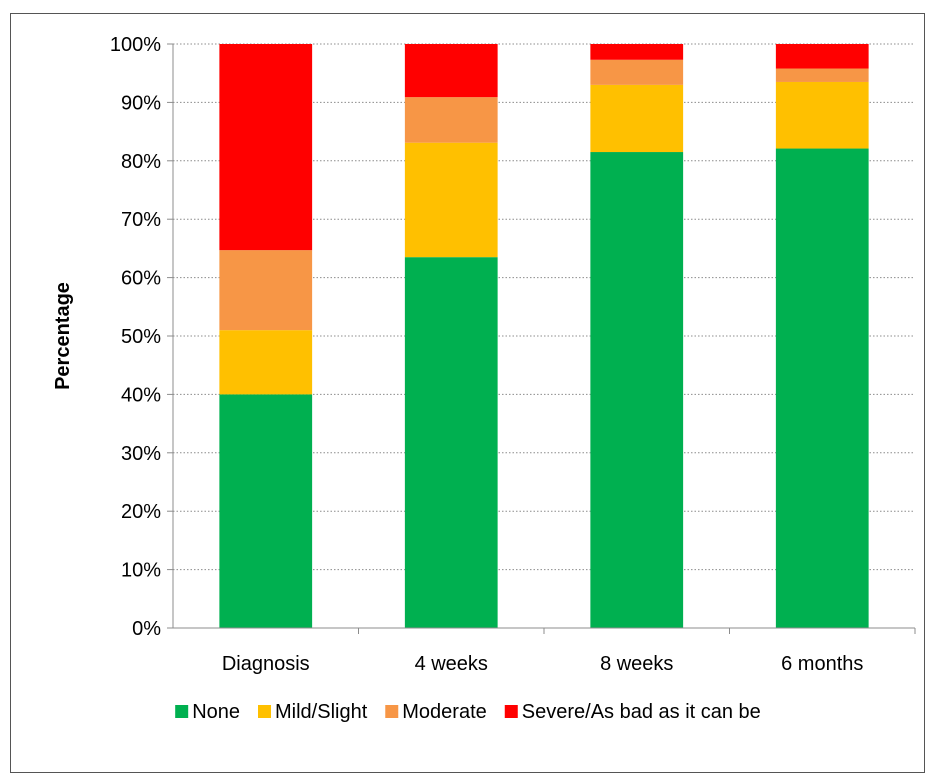 Image resolution: width=936 pixels, height=773 pixels. Describe the element at coordinates (637, 390) in the screenshot. I see `bar-8-weeks-none` at that location.